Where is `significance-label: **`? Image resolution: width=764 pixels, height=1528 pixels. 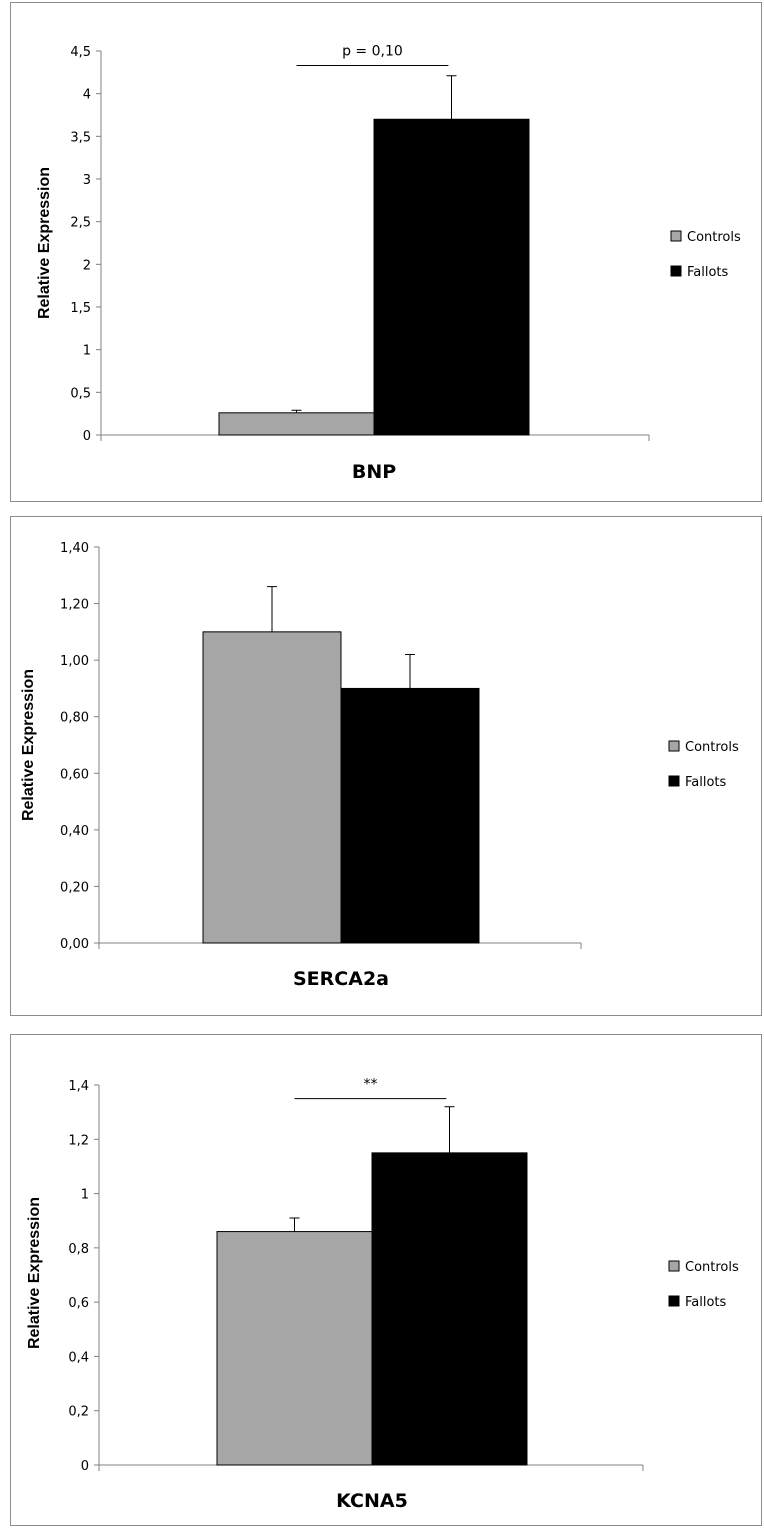
significance-label: ** is located at coordinates (370, 1085).